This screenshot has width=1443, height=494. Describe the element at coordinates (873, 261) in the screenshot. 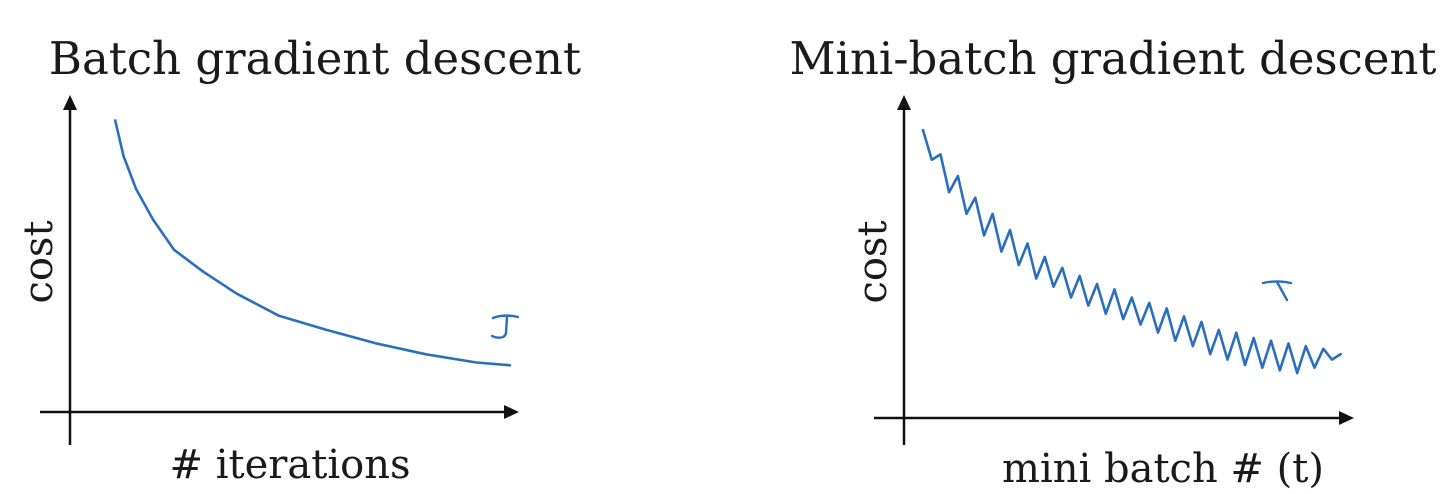

I see `minibatch-gd-y-label: cost` at that location.